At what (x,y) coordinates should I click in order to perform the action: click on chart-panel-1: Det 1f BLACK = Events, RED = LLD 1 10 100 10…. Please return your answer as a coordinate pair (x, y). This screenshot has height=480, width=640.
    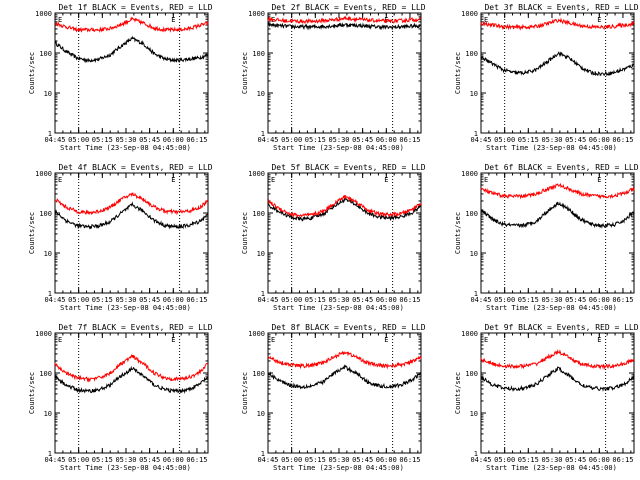
    Looking at the image, I should click on (120, 77).